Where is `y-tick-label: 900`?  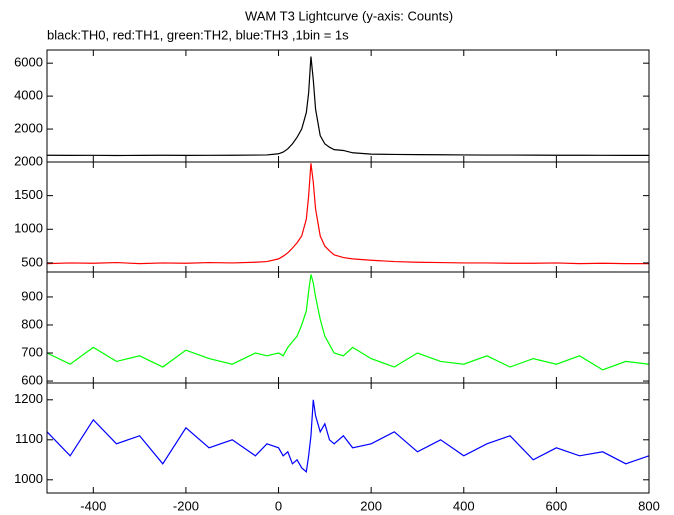 y-tick-label: 900 is located at coordinates (32, 295).